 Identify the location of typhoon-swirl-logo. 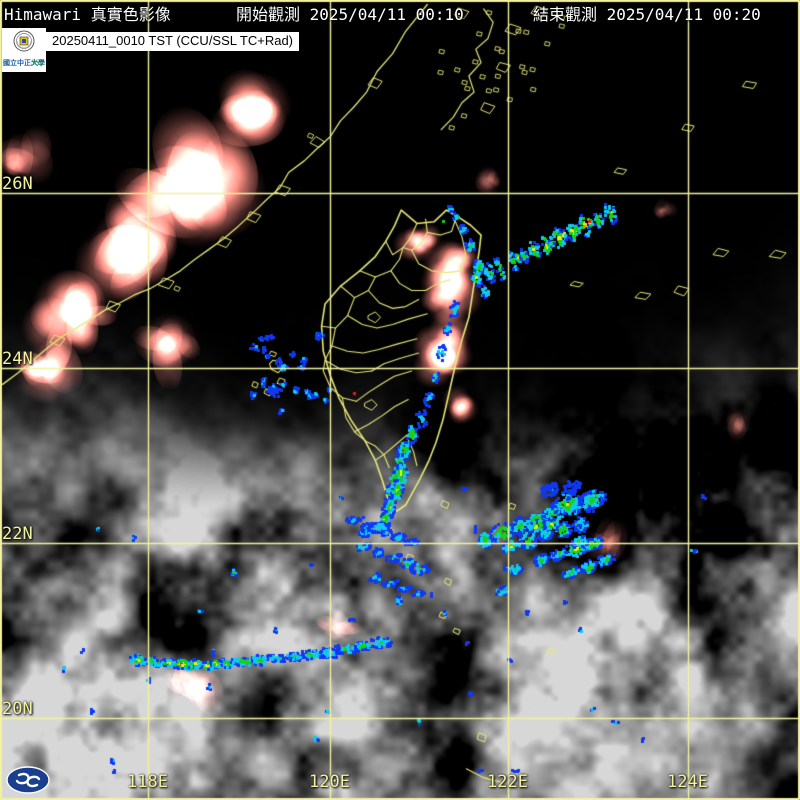
(28, 780).